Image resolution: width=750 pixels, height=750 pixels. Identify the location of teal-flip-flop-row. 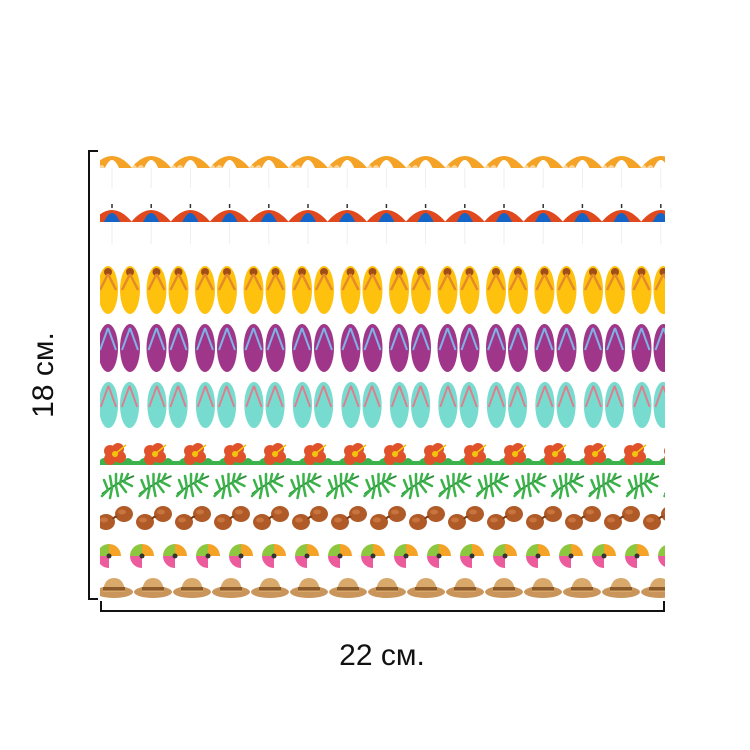
(382, 405).